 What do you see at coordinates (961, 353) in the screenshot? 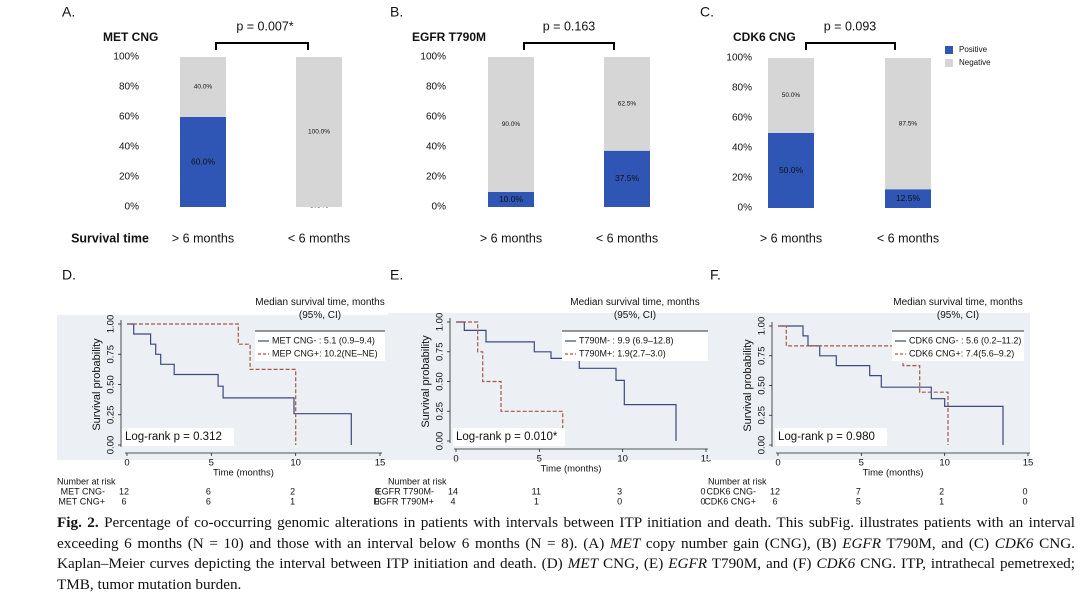
I see `legend-label: CDK6 CNG+: 7.4(5.6–9.2)` at bounding box center [961, 353].